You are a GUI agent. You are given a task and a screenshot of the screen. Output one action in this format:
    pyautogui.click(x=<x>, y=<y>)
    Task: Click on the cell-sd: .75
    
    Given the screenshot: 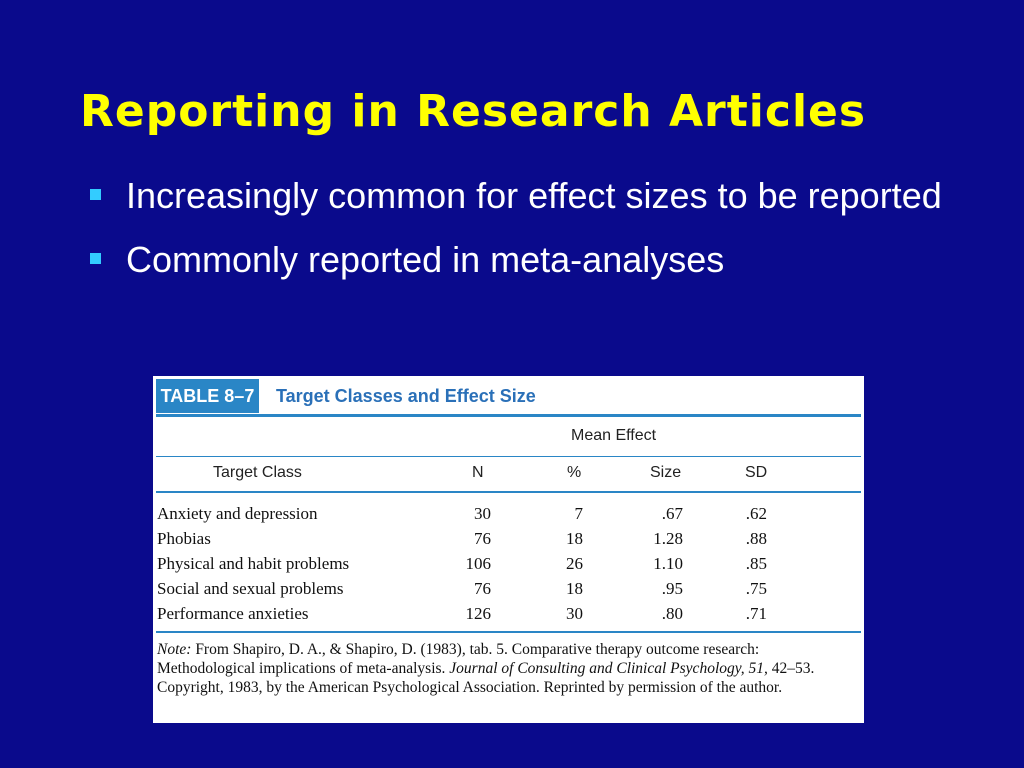 What is the action you would take?
    pyautogui.click(x=756, y=588)
    